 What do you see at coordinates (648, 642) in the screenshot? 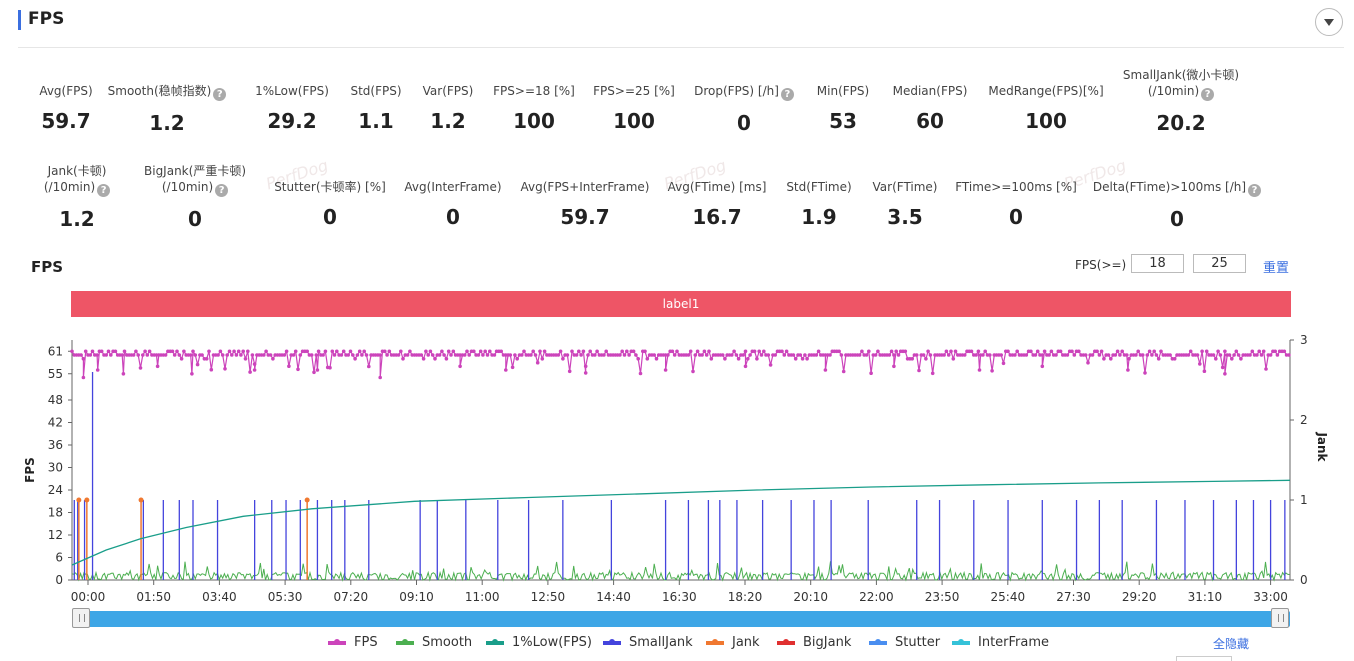
I see `legend-item: SmallJank` at bounding box center [648, 642].